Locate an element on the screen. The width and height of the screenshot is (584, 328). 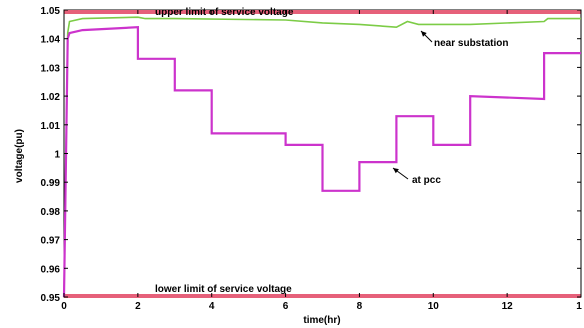
y-tick-label: 0.96 is located at coordinates (51, 269).